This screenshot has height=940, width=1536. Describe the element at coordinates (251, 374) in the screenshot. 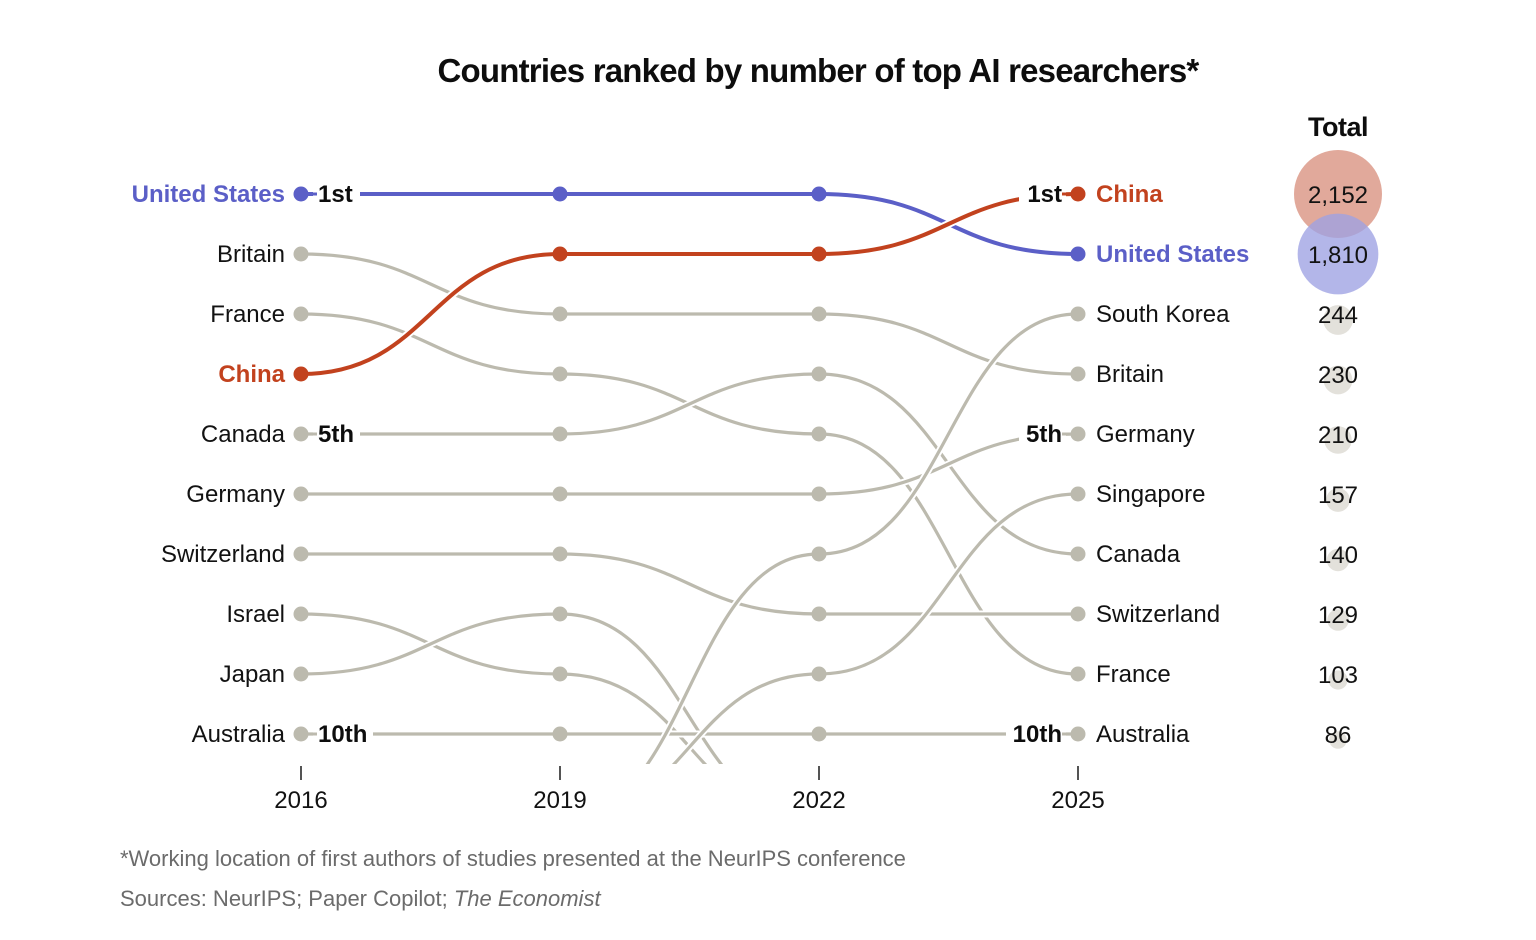

I see `label-left-china: China` at that location.